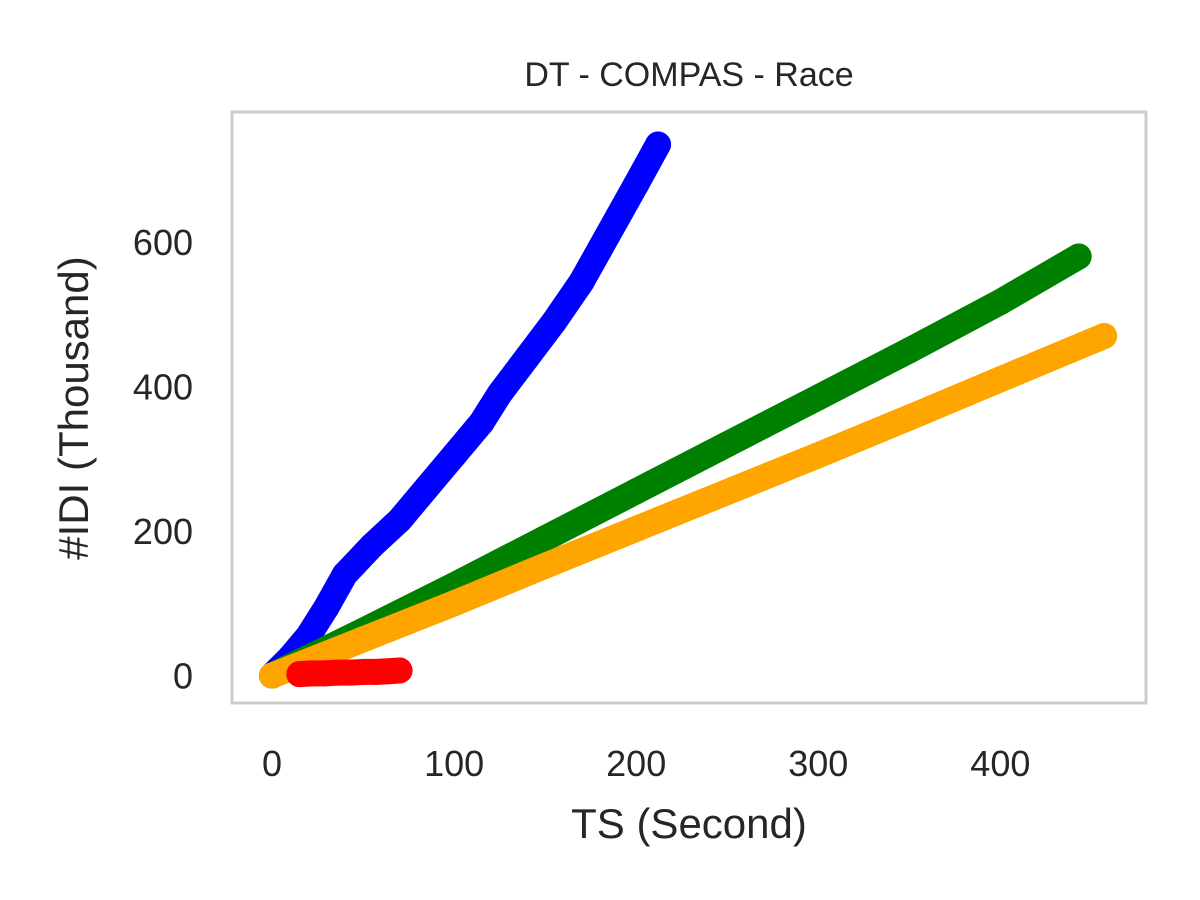  What do you see at coordinates (183, 676) in the screenshot?
I see `y-tick-label: 0` at bounding box center [183, 676].